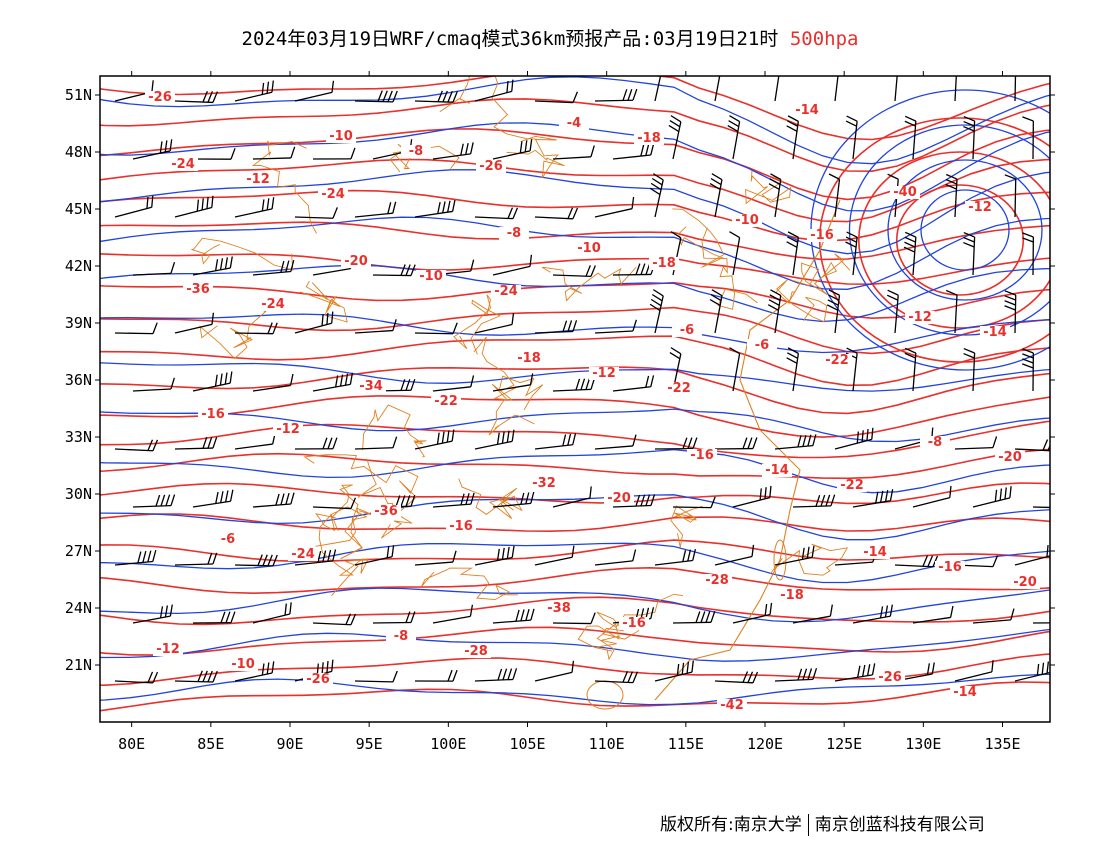 The image size is (1100, 850). I want to click on contour-label: -6, so click(762, 345).